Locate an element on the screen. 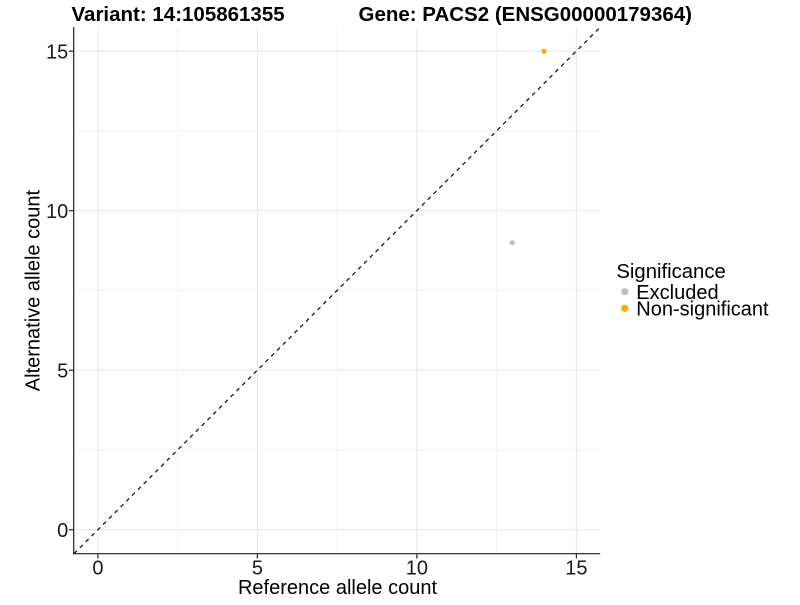 The height and width of the screenshot is (605, 800). svg-text: Gene: PACS2 (ENSG00000179364) is located at coordinates (526, 14).